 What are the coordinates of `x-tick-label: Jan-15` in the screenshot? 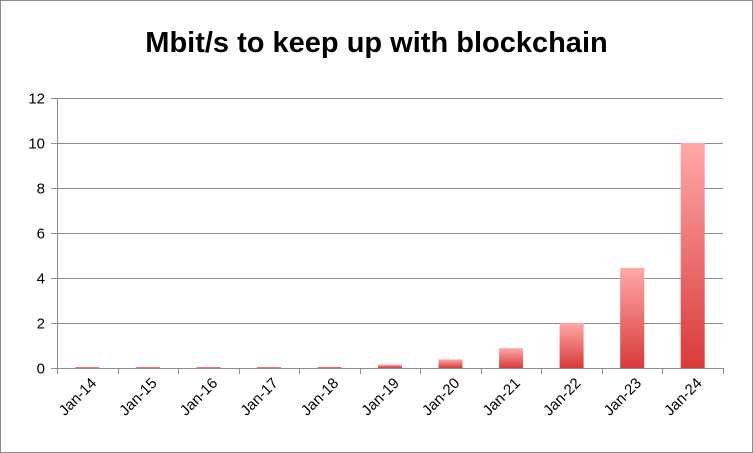 It's located at (138, 397).